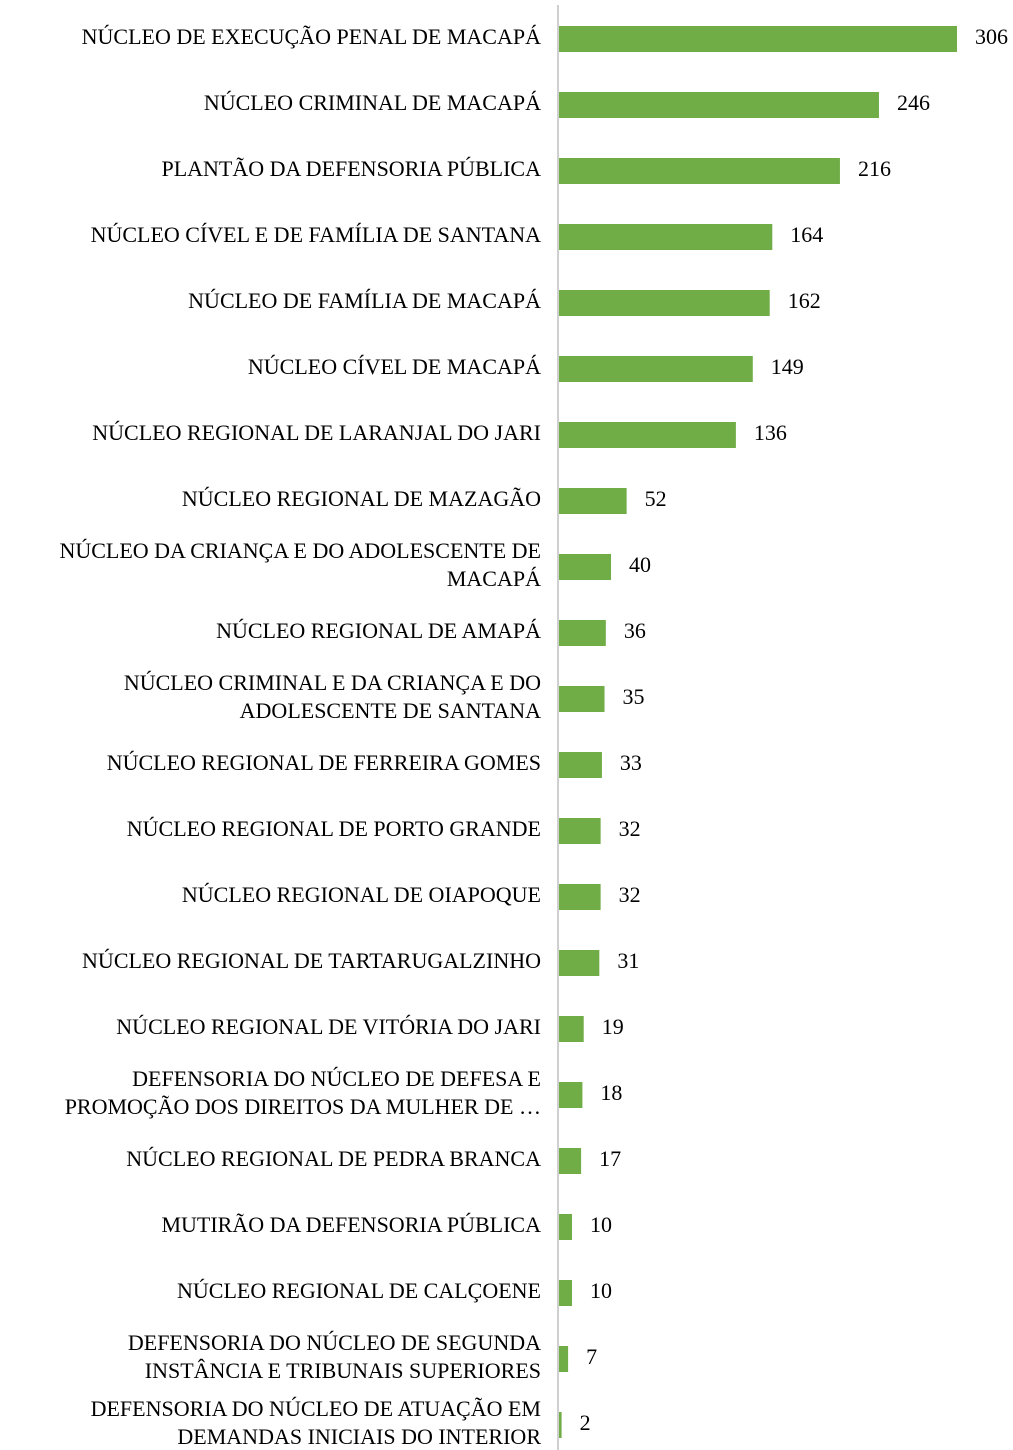  What do you see at coordinates (806, 234) in the screenshot?
I see `value-label: 164` at bounding box center [806, 234].